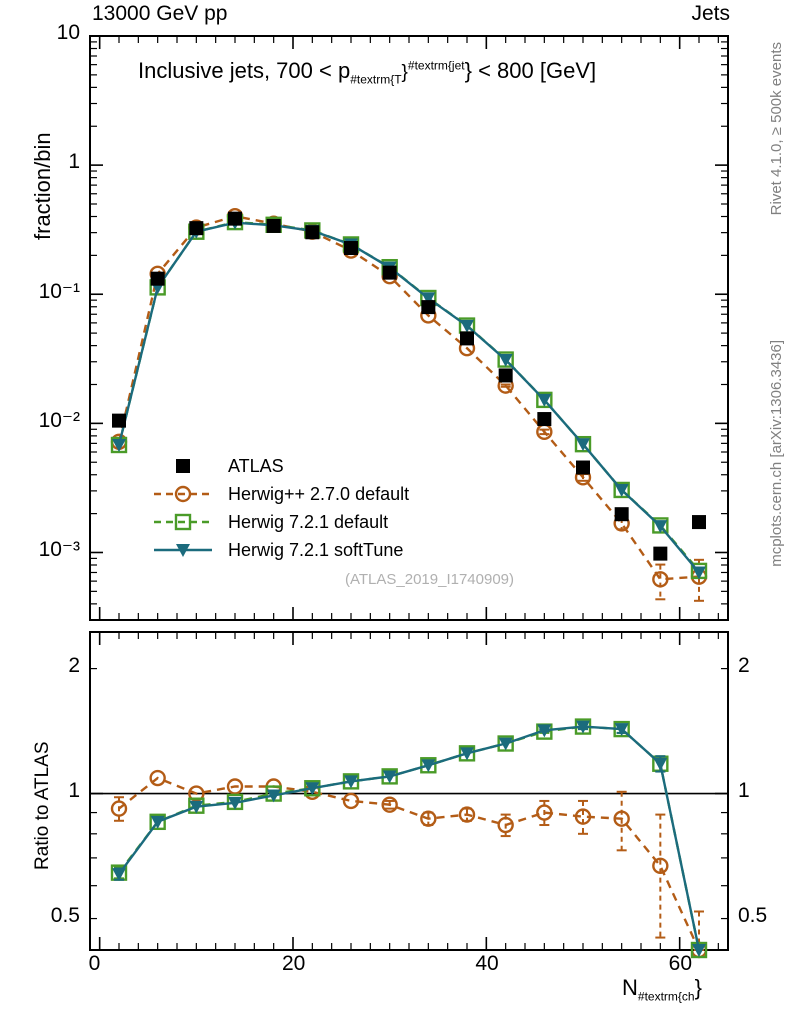 The width and height of the screenshot is (786, 1024). I want to click on legend-item-2: Herwig 7.2.1 default, so click(280, 522).